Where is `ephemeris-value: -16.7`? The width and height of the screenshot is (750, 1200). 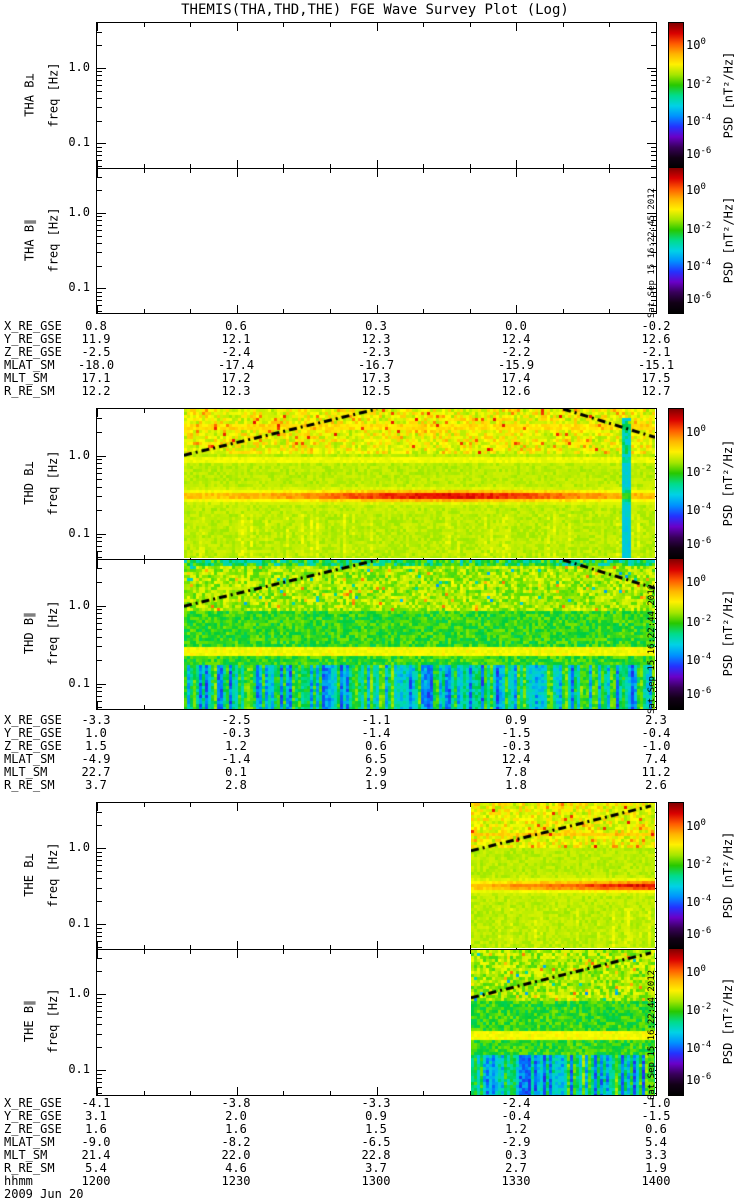 ephemeris-value: -16.7 is located at coordinates (376, 365).